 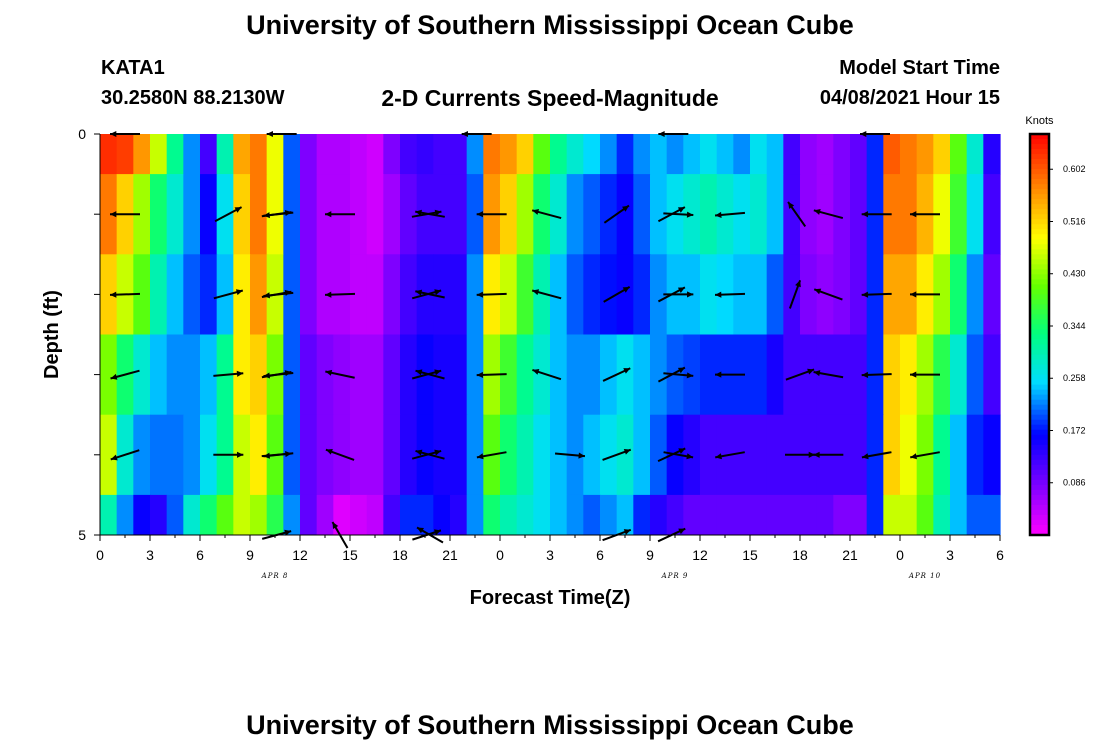 What do you see at coordinates (1000, 555) in the screenshot?
I see `x-tick-label: 6` at bounding box center [1000, 555].